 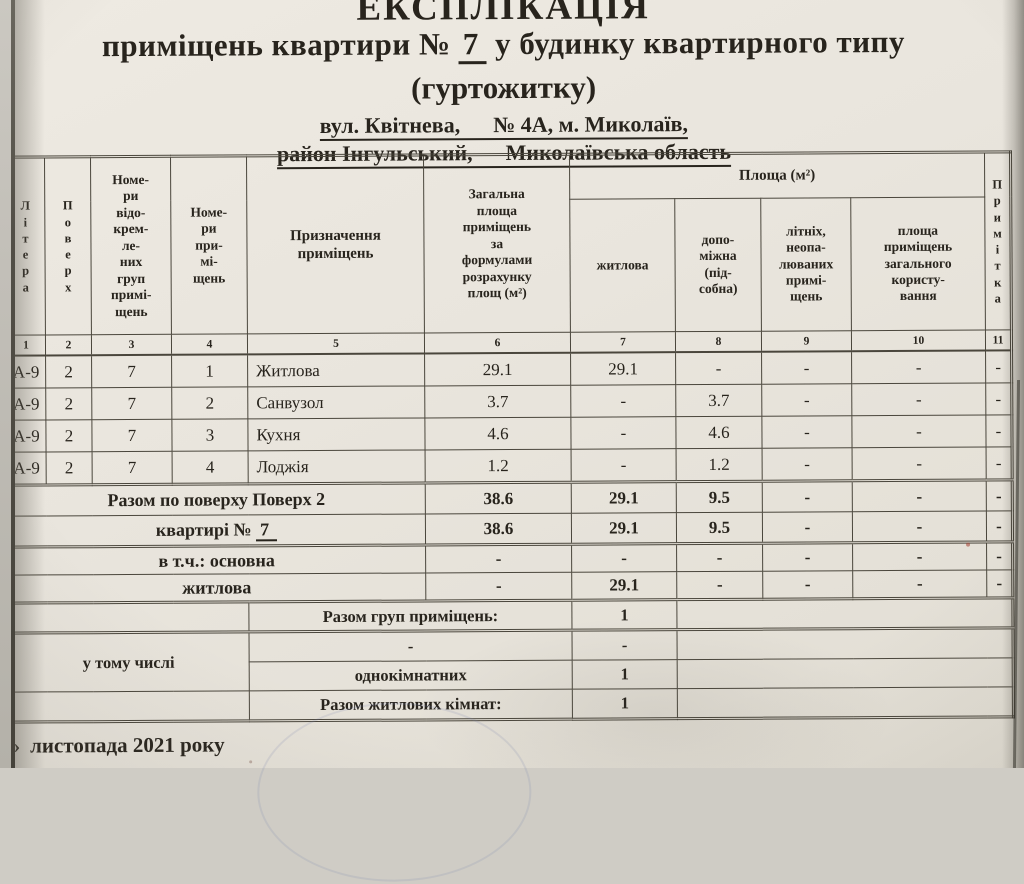 I want to click on summary-apartment-label: квартирі № 7, so click(x=216, y=530).